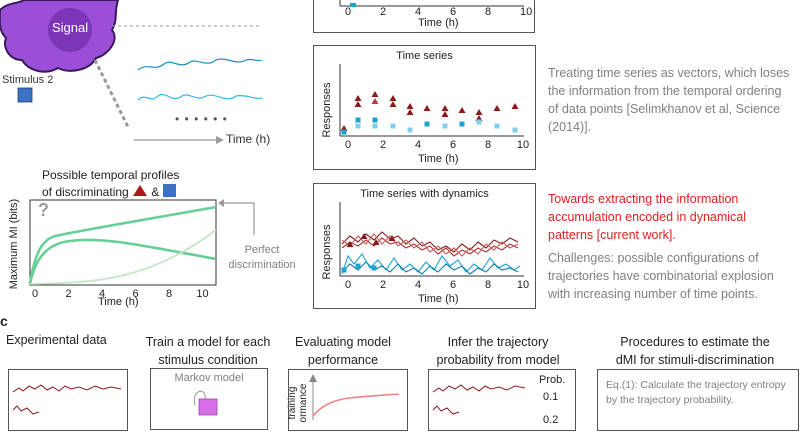  Describe the element at coordinates (383, 12) in the screenshot. I see `top-tick: 2` at that location.